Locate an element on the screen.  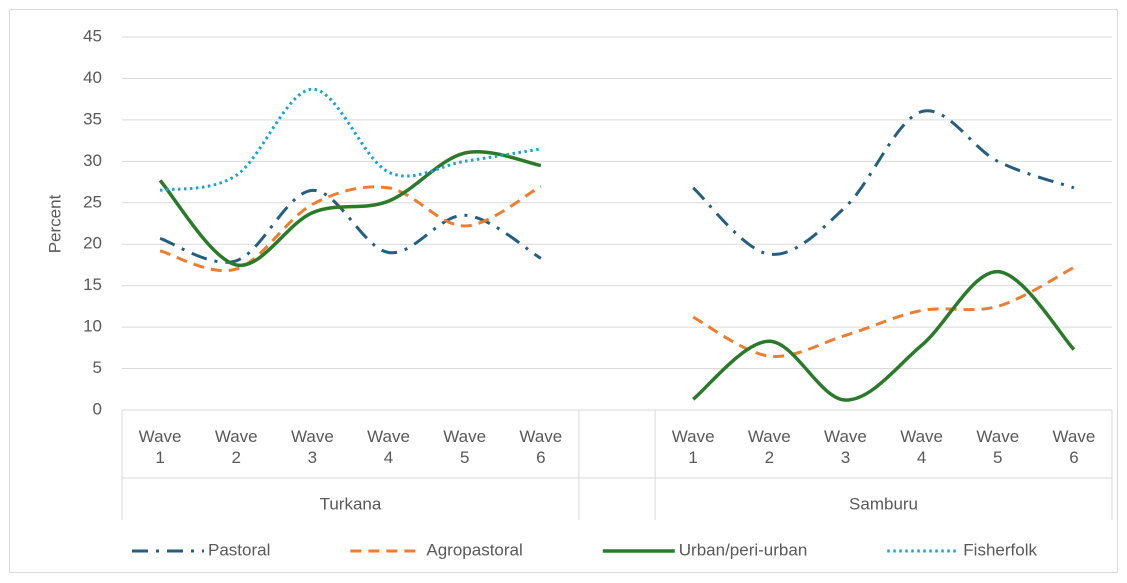
y-tick-label: 40 is located at coordinates (92, 77).